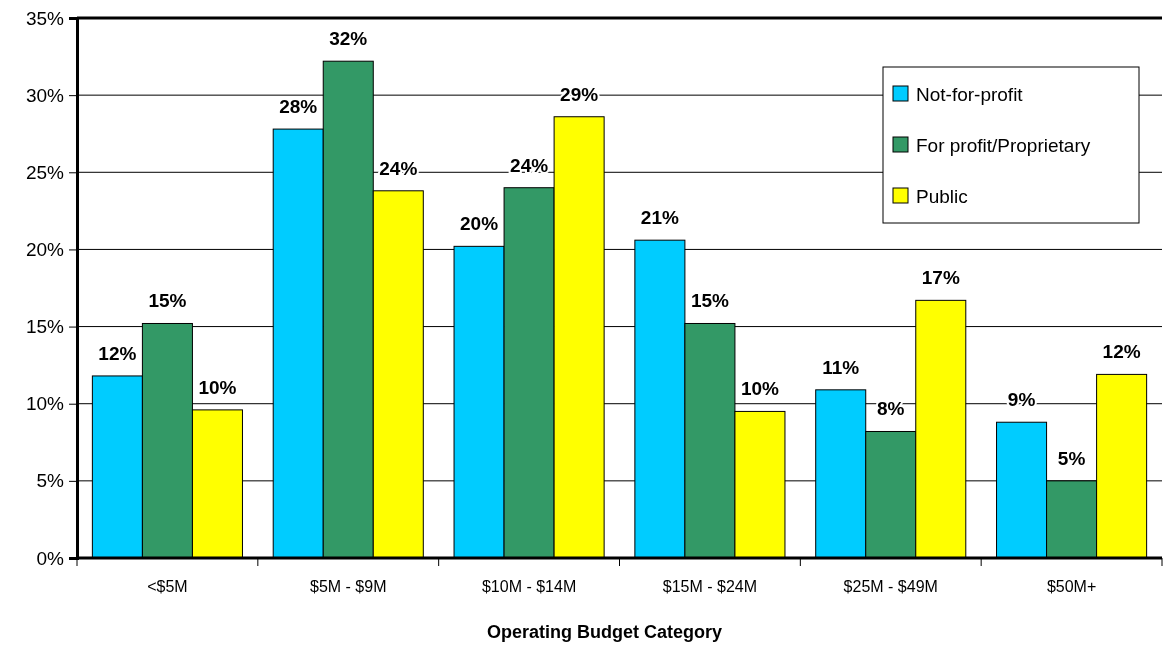  Describe the element at coordinates (45, 250) in the screenshot. I see `y-tick-label: 20%` at that location.